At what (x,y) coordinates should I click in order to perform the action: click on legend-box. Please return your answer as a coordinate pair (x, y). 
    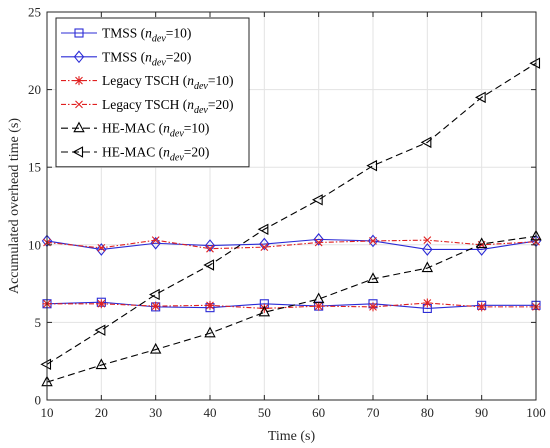
    Looking at the image, I should click on (152, 92).